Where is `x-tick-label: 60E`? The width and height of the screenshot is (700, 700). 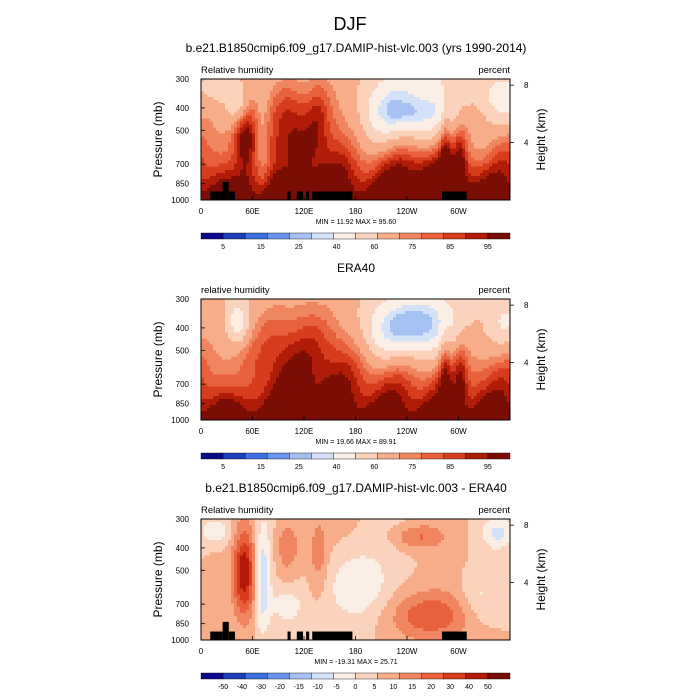
x-tick-label: 60E is located at coordinates (252, 211).